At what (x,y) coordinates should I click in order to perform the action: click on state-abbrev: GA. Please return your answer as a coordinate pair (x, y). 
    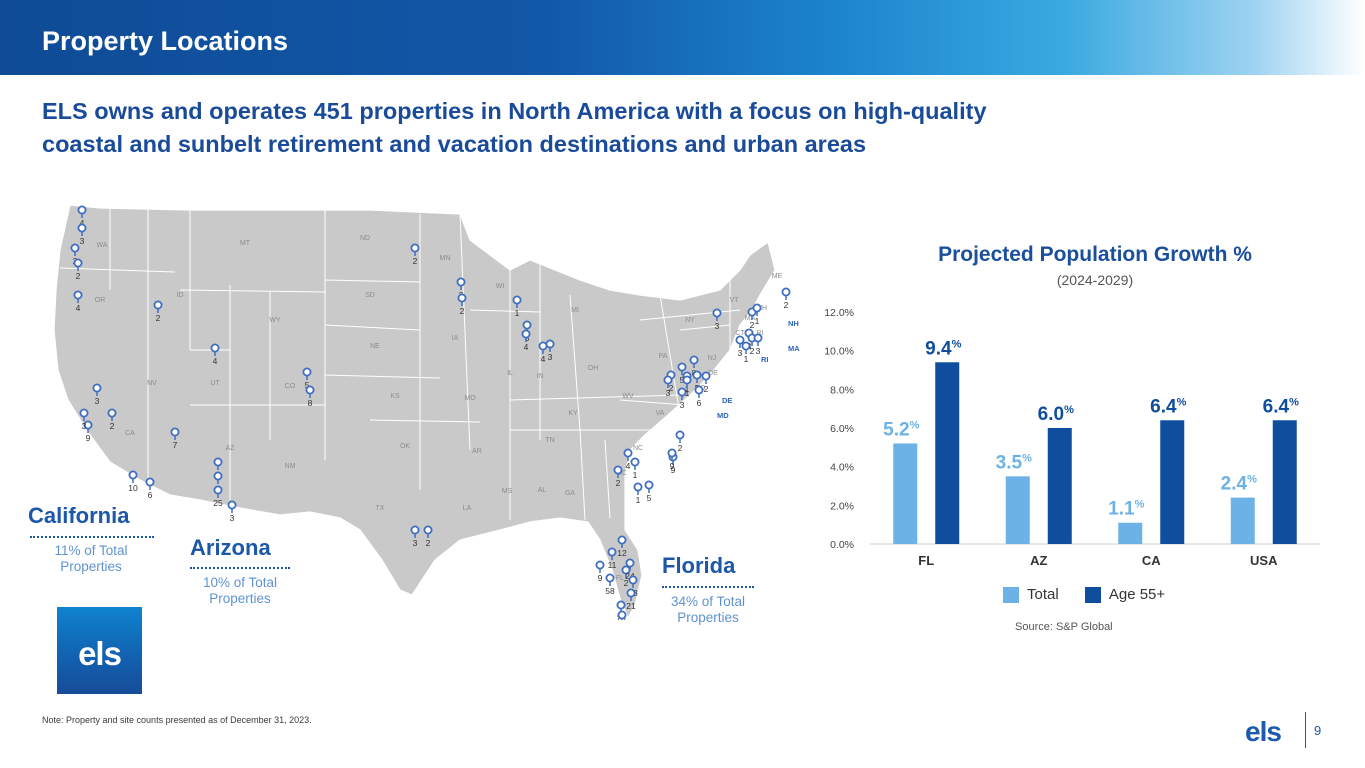
    Looking at the image, I should click on (570, 493).